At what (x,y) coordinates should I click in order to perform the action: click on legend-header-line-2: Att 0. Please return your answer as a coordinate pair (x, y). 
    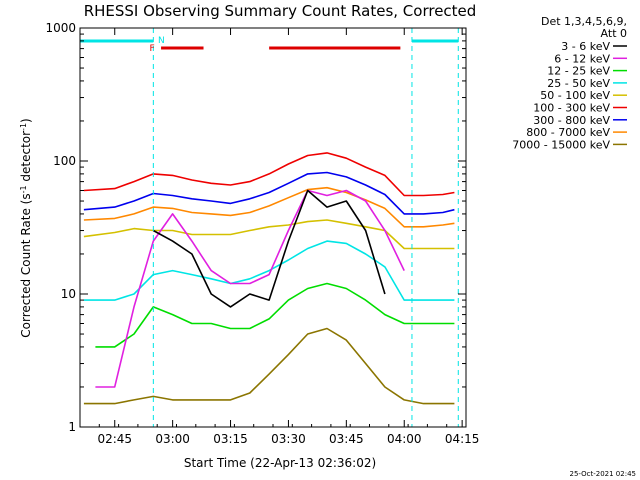
    Looking at the image, I should click on (614, 33).